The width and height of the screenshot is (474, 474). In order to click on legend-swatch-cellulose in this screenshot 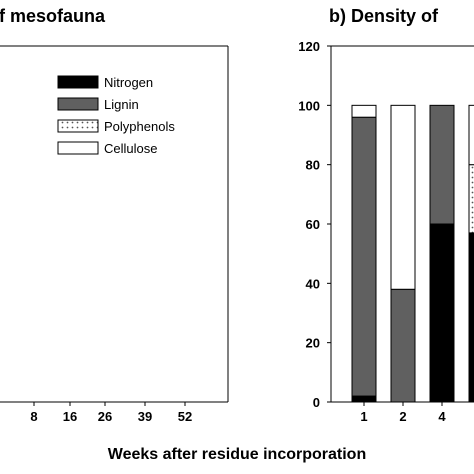, I will do `click(78, 148)`.